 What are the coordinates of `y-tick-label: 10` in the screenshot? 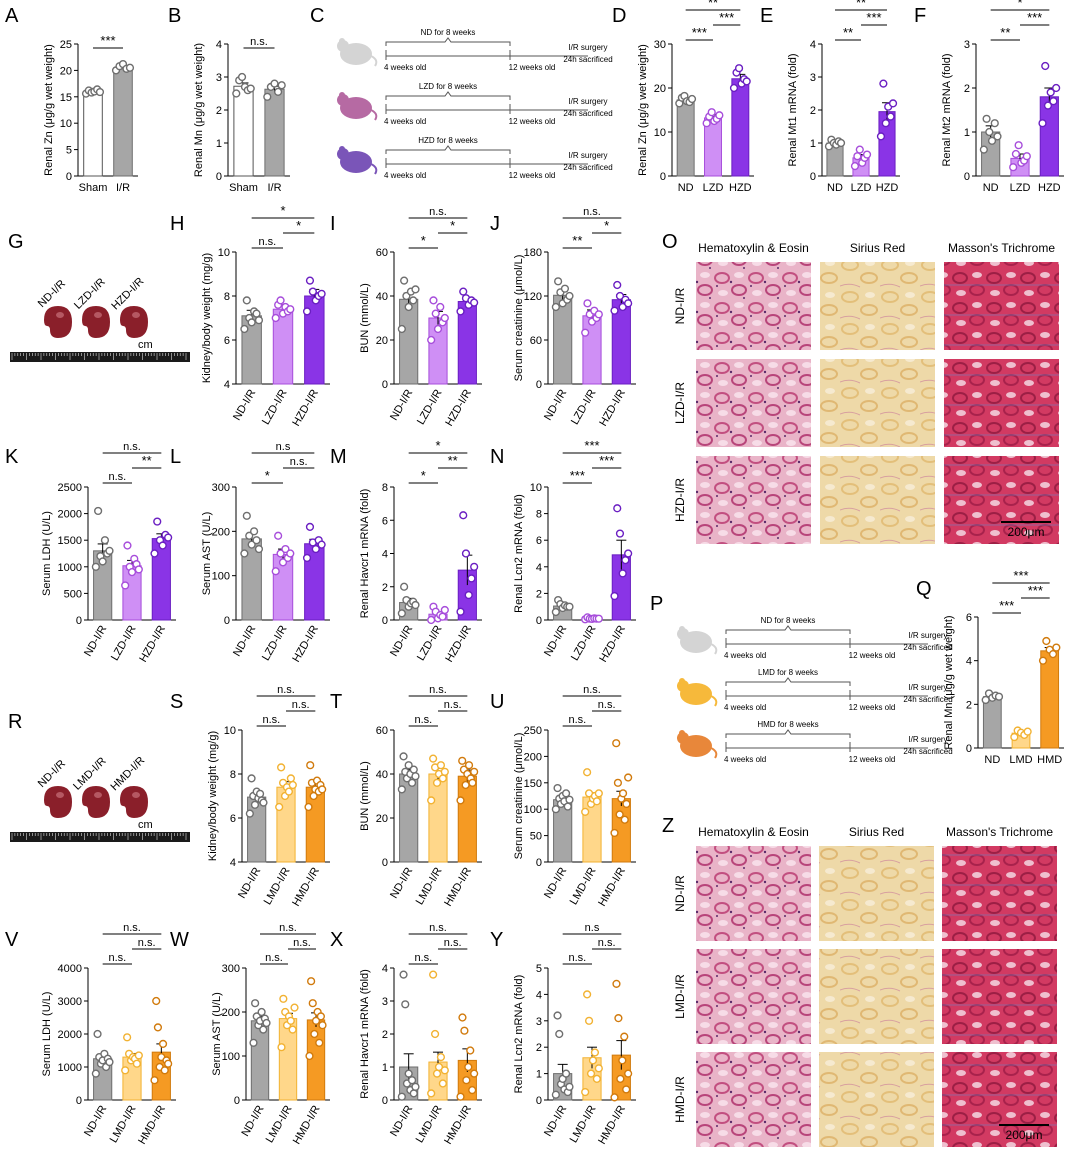 It's located at (536, 488).